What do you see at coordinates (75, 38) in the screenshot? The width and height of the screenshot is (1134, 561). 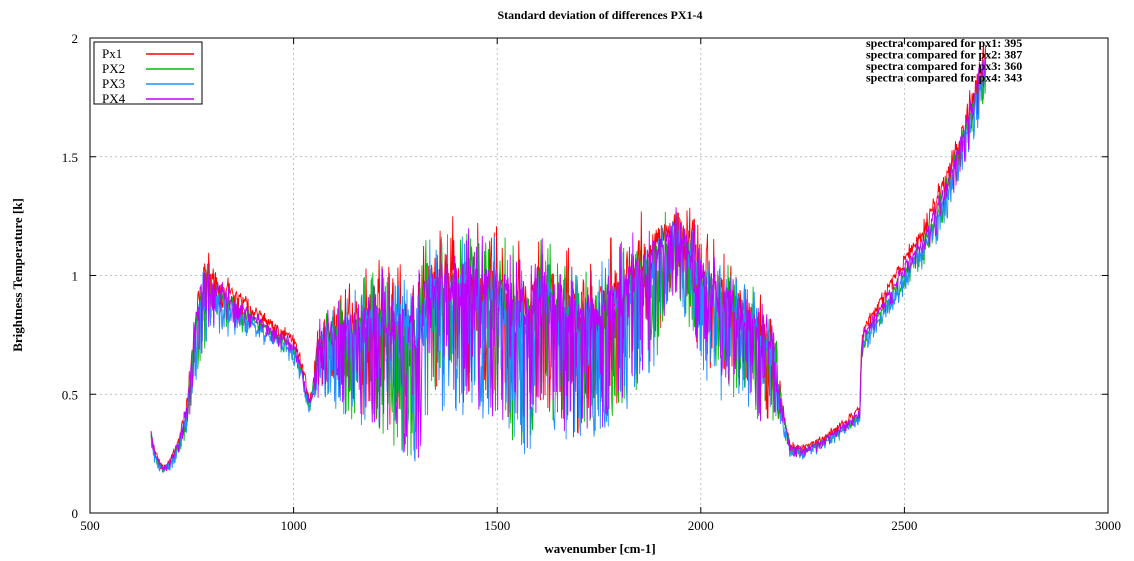 I see `y-tick-label: 2` at bounding box center [75, 38].